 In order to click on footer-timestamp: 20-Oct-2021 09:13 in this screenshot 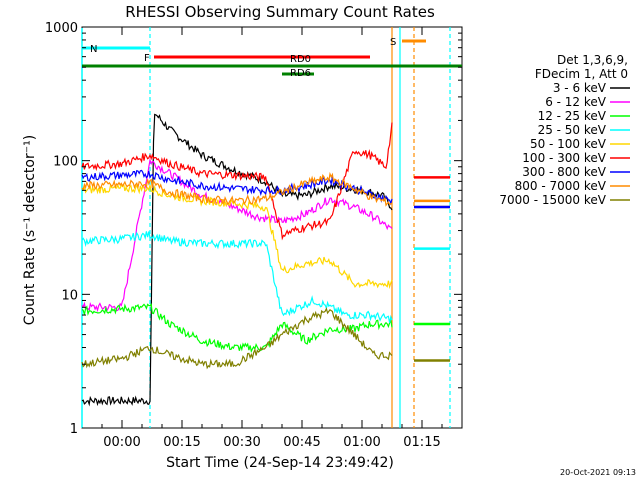, I will do `click(598, 472)`.